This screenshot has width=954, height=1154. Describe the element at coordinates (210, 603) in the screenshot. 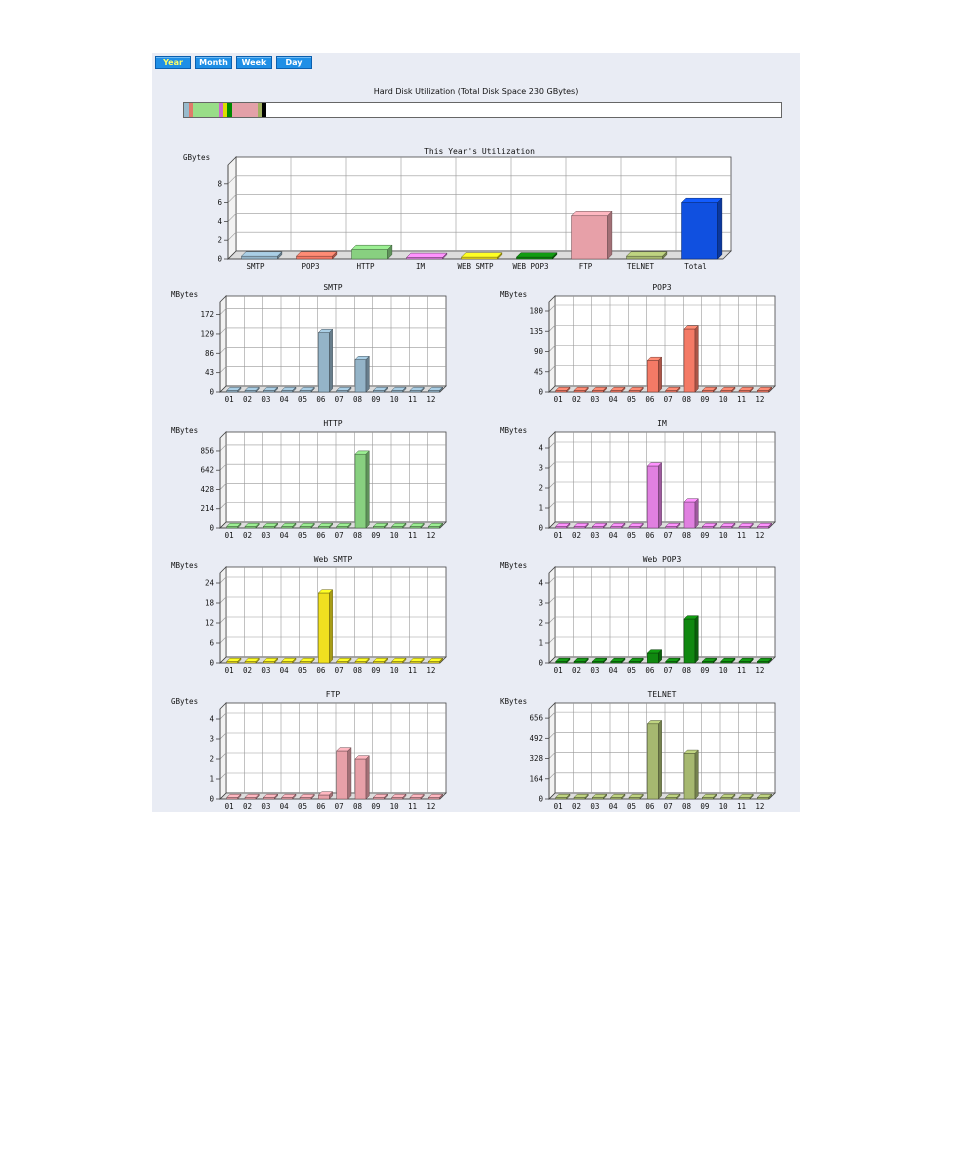

I see `y-tick-label: 18` at that location.